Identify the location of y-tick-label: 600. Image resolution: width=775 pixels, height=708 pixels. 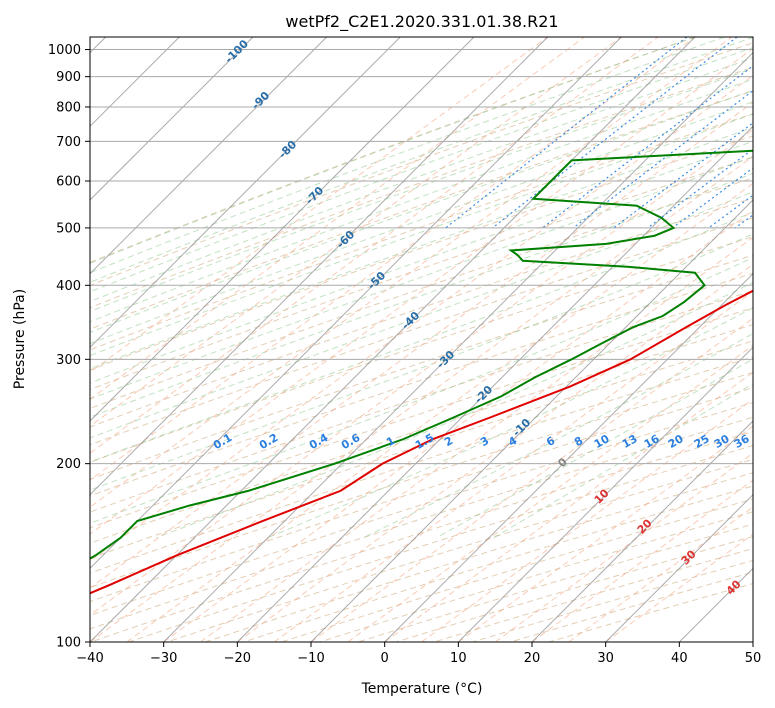
(68, 181).